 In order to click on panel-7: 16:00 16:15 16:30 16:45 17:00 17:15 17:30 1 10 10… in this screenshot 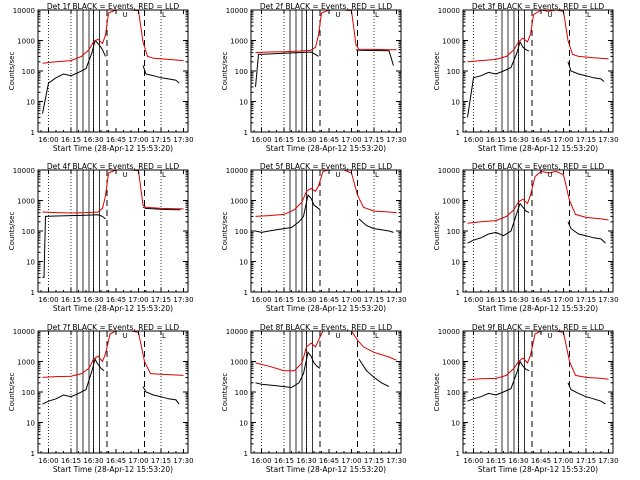, I will do `click(101, 398)`.